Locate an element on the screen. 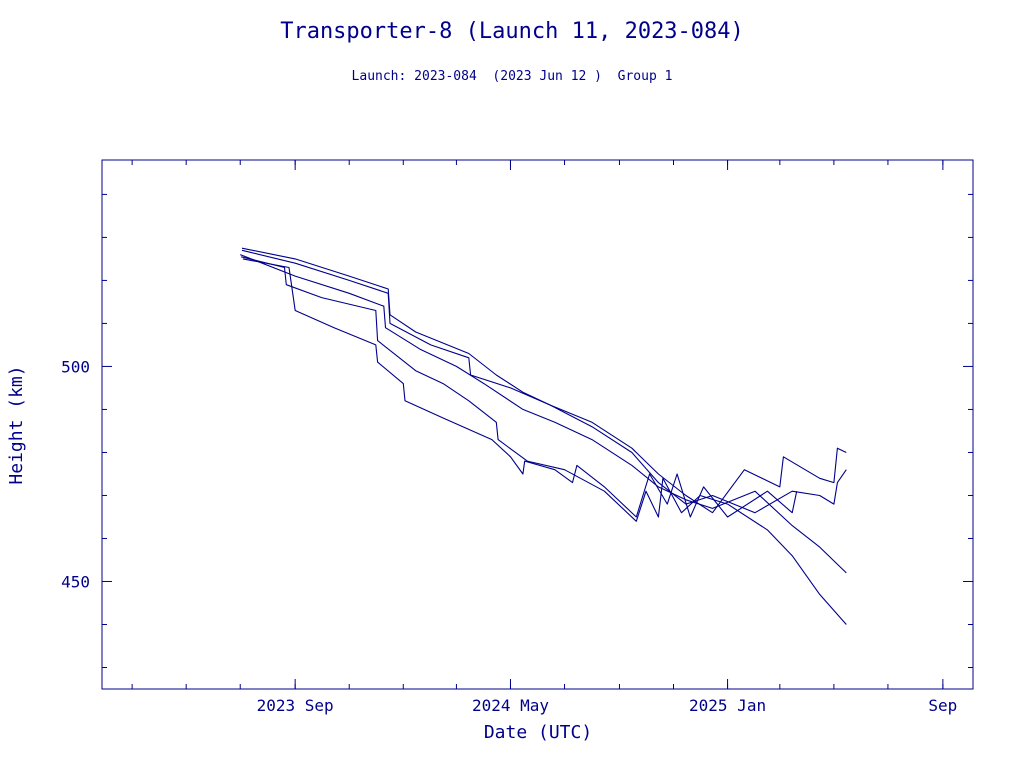  y-tick-label: 450 is located at coordinates (75, 581).